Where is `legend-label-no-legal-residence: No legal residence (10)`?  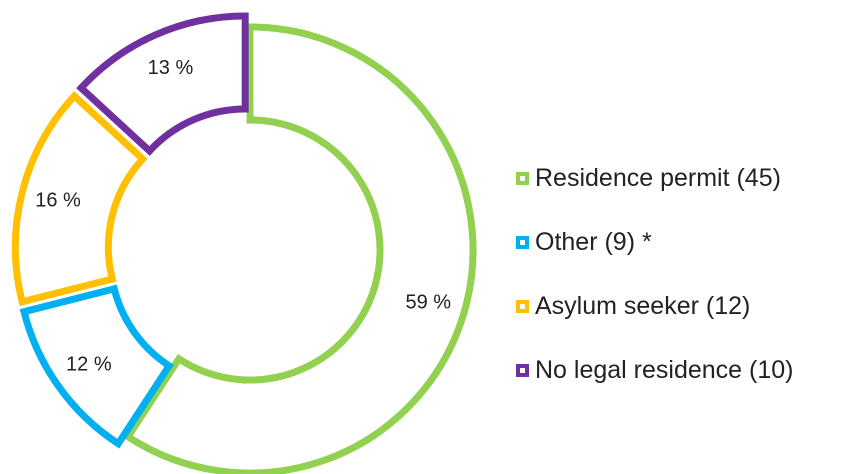 legend-label-no-legal-residence: No legal residence (10) is located at coordinates (664, 369).